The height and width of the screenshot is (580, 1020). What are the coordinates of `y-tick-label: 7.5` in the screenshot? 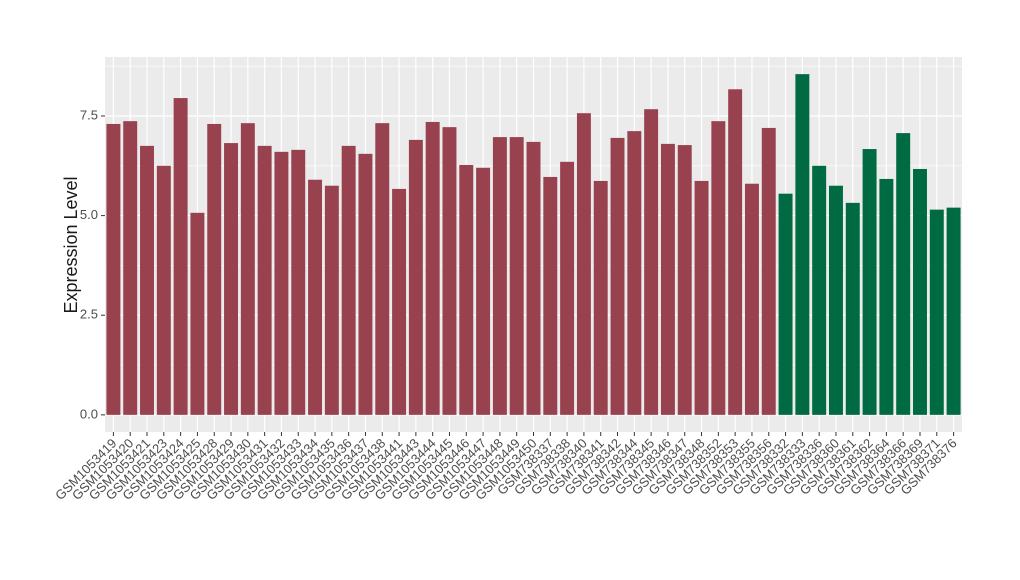 It's located at (89, 114).